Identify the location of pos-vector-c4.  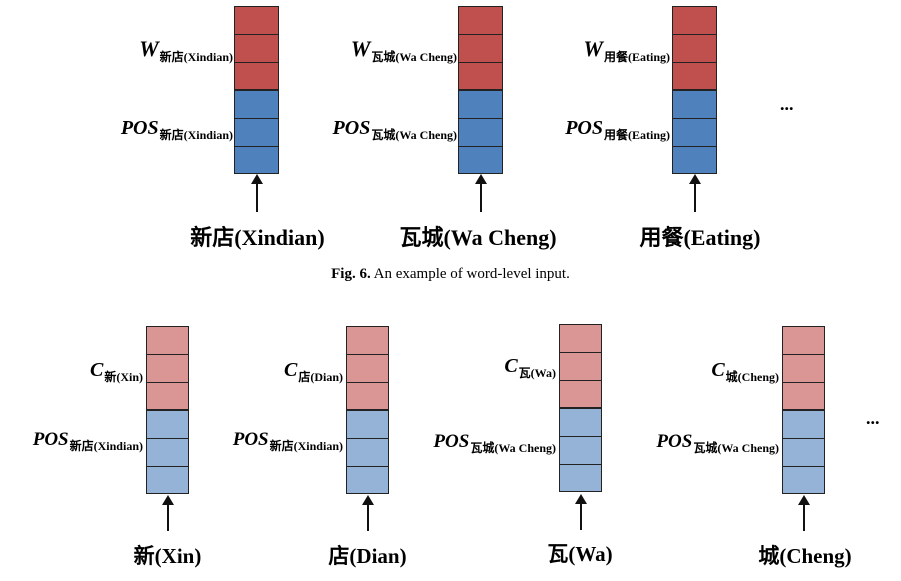
(803, 452).